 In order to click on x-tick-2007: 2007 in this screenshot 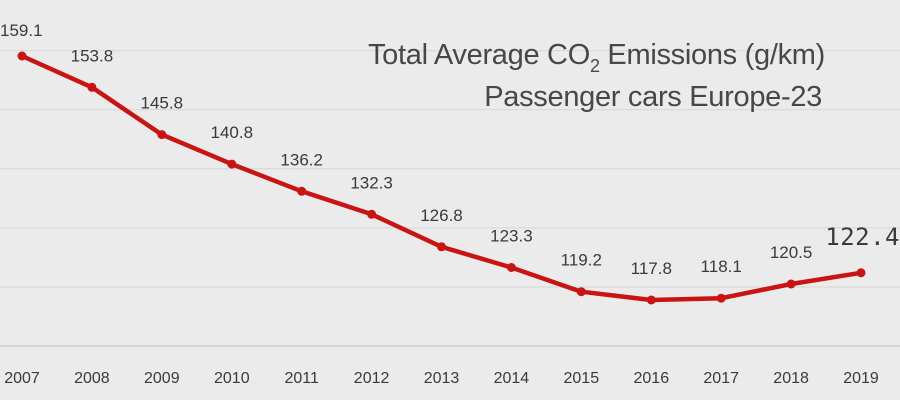, I will do `click(22, 378)`.